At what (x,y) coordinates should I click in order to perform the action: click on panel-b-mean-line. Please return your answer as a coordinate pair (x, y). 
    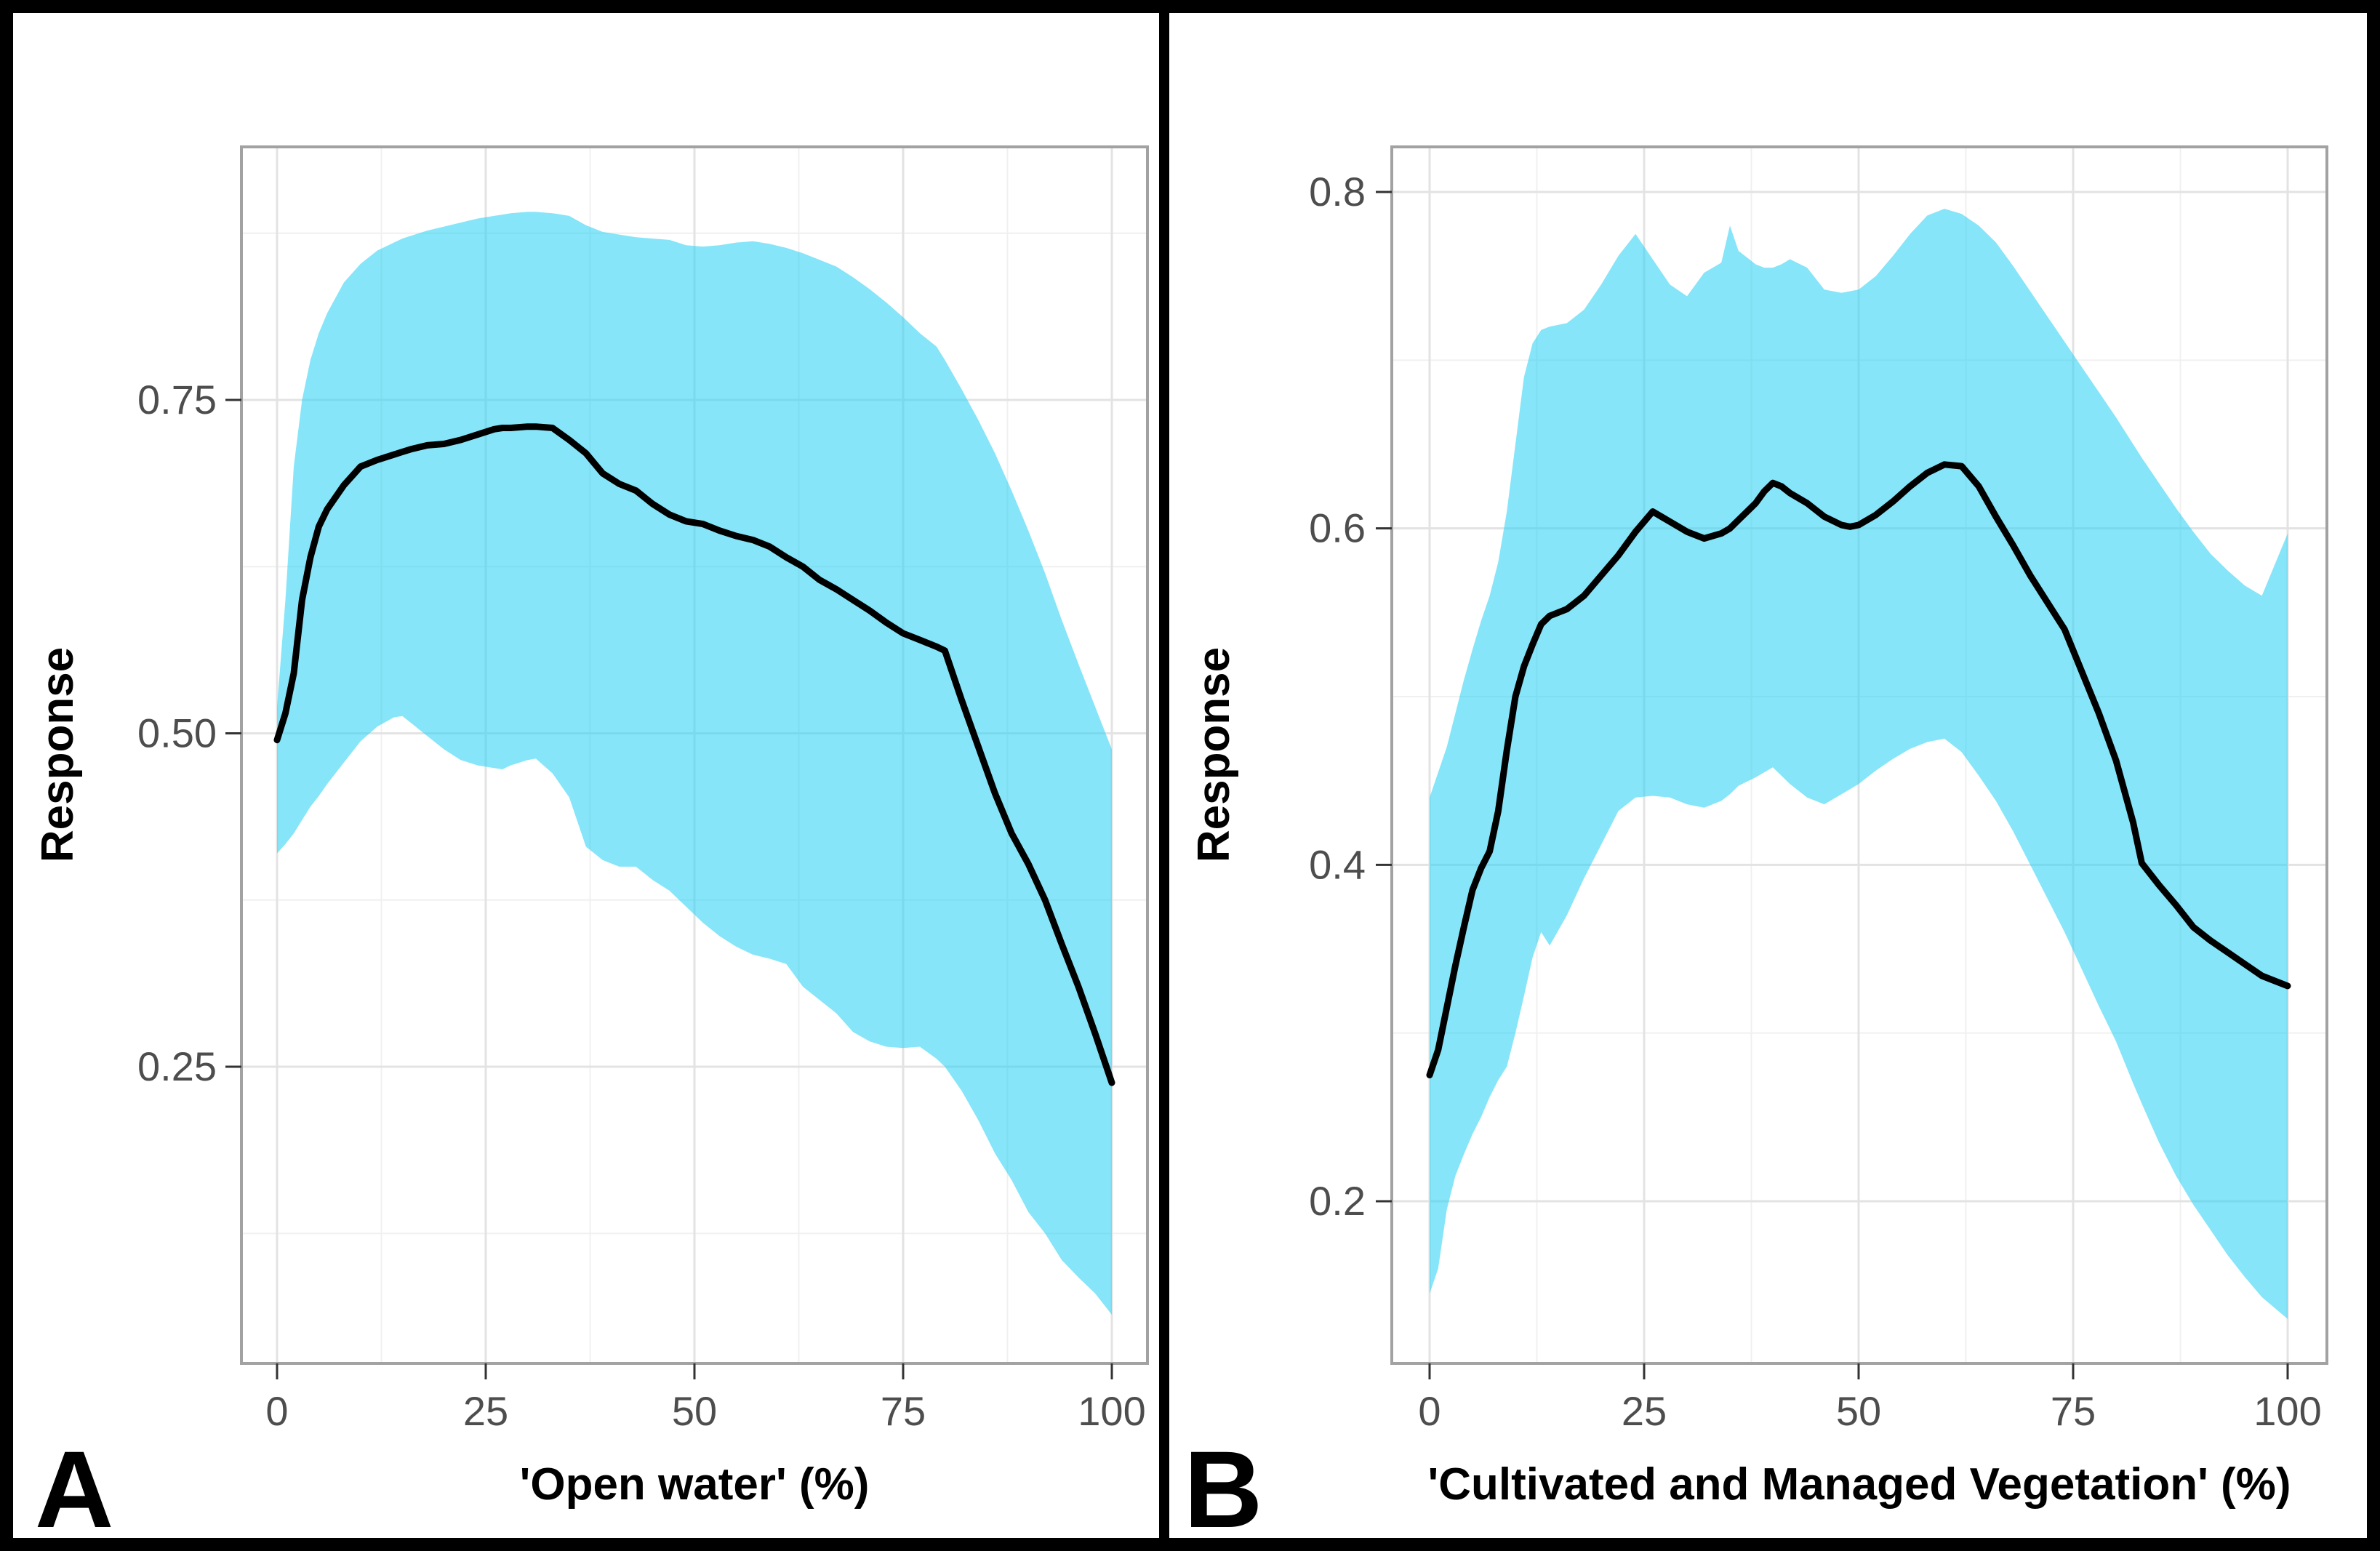
    Looking at the image, I should click on (1858, 769).